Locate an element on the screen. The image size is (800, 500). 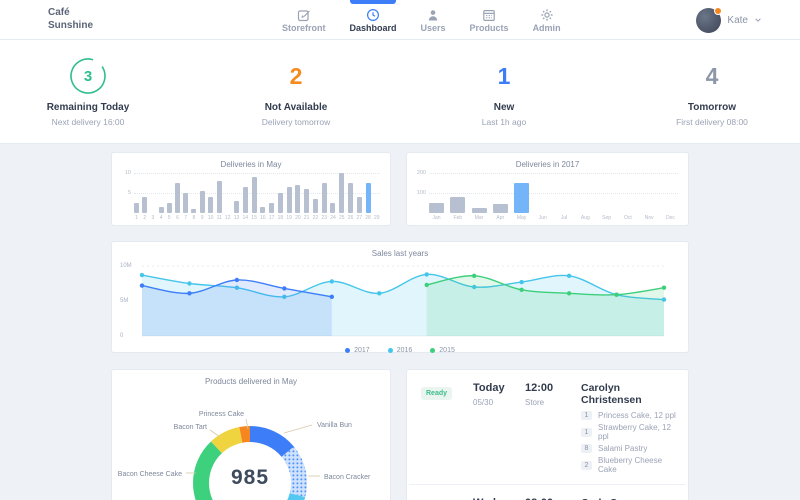
x-tick-label: 19 is located at coordinates (289, 218).